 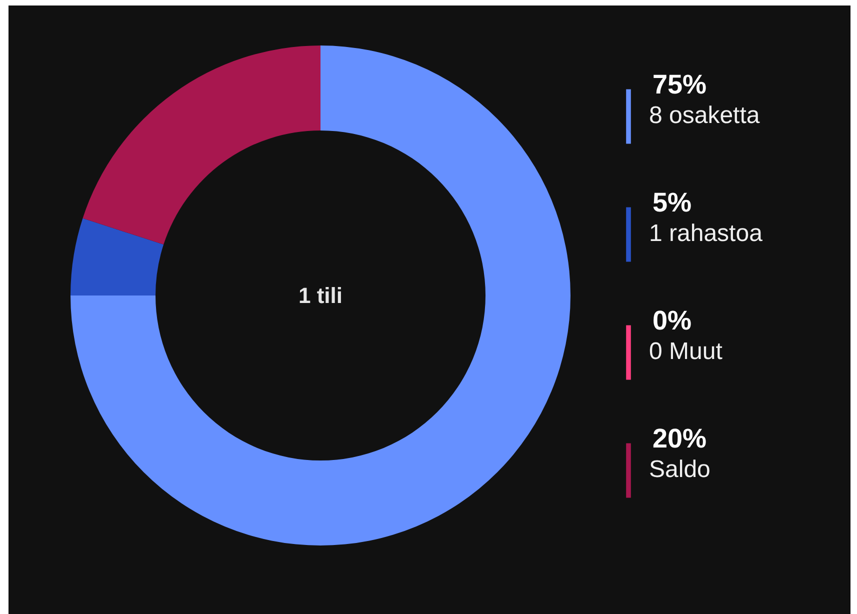 I want to click on legend-label: 1 rahastoa, so click(x=705, y=233).